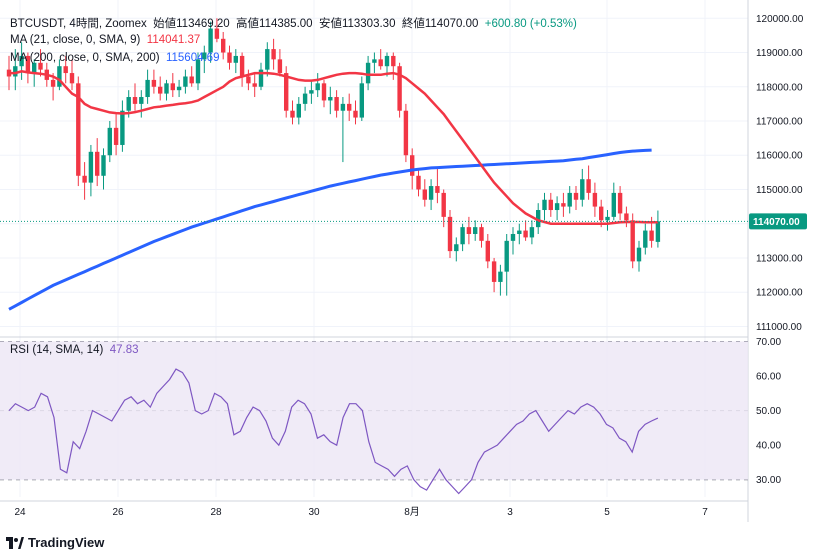 The height and width of the screenshot is (560, 817). Describe the element at coordinates (55, 542) in the screenshot. I see `tradingview-brand: TradingView` at that location.